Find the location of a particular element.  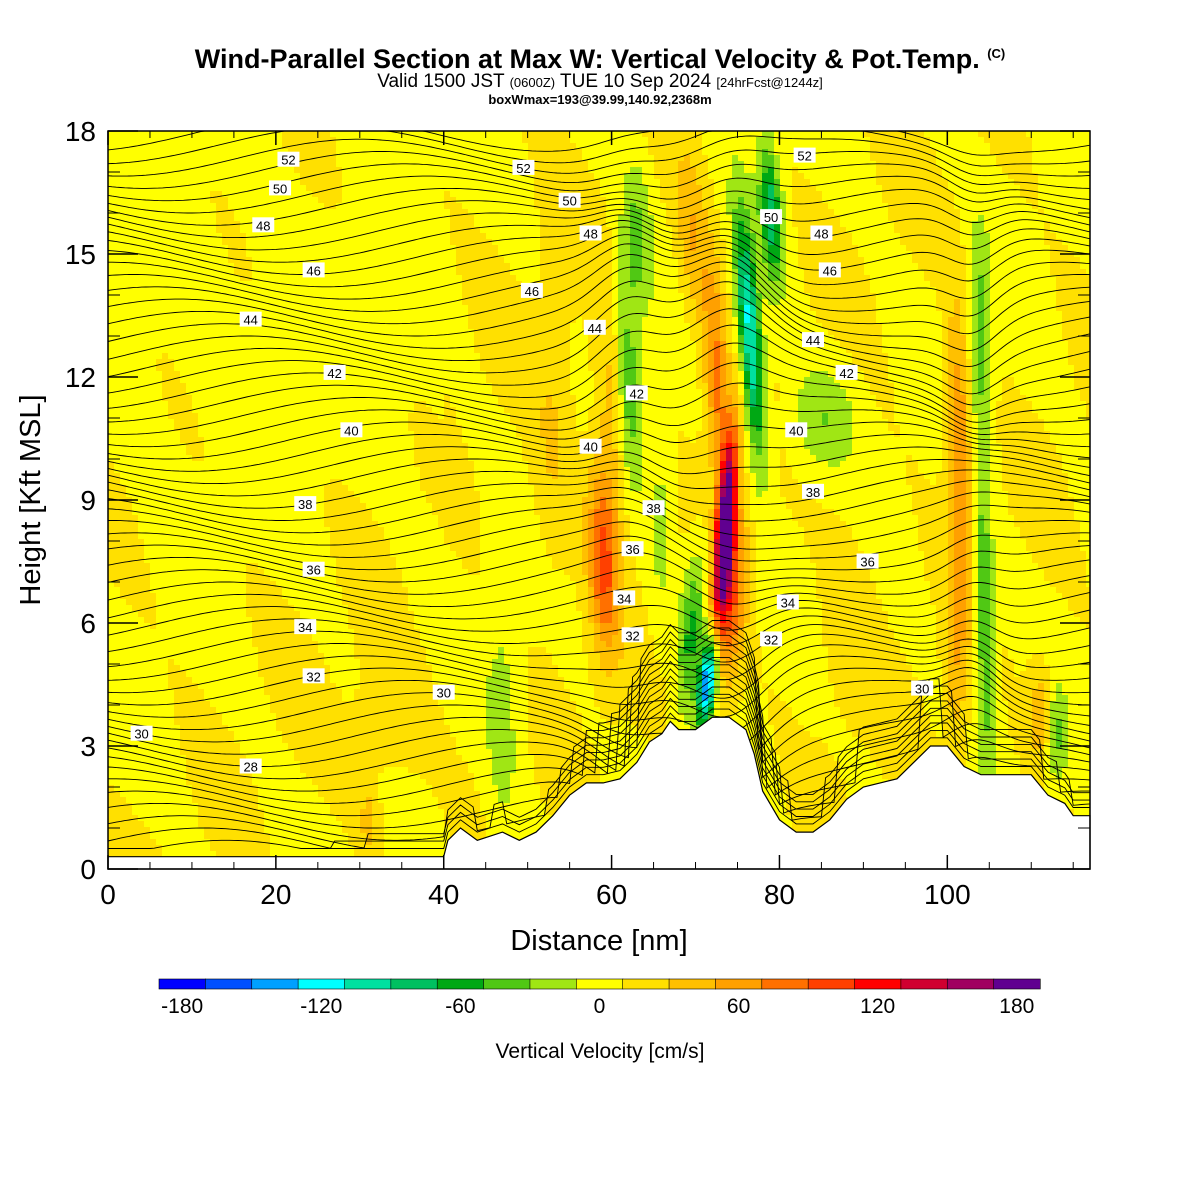

colorbar-label: Vertical Velocity [cm/s] is located at coordinates (600, 1051).